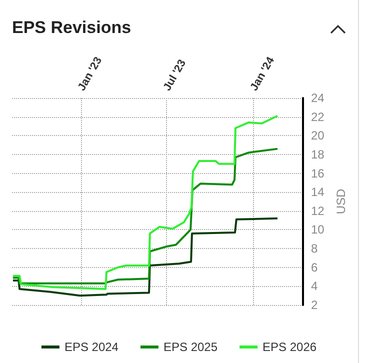 The image size is (373, 363). Describe the element at coordinates (318, 211) in the screenshot. I see `y-tick-label: 12` at that location.